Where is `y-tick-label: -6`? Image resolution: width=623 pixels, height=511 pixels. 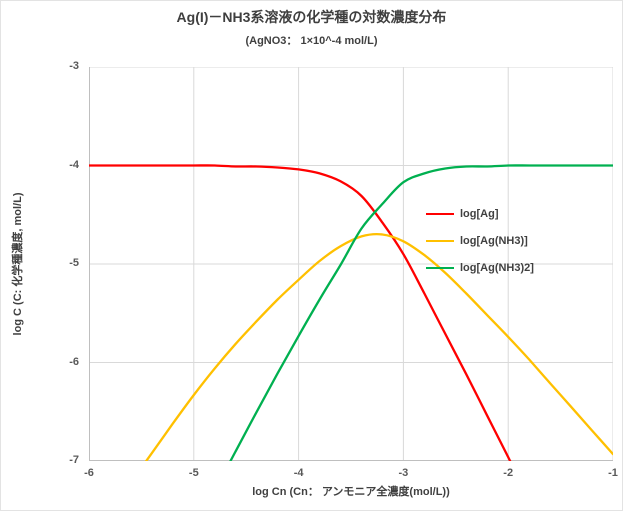
y-tick-label: -6 is located at coordinates (74, 361).